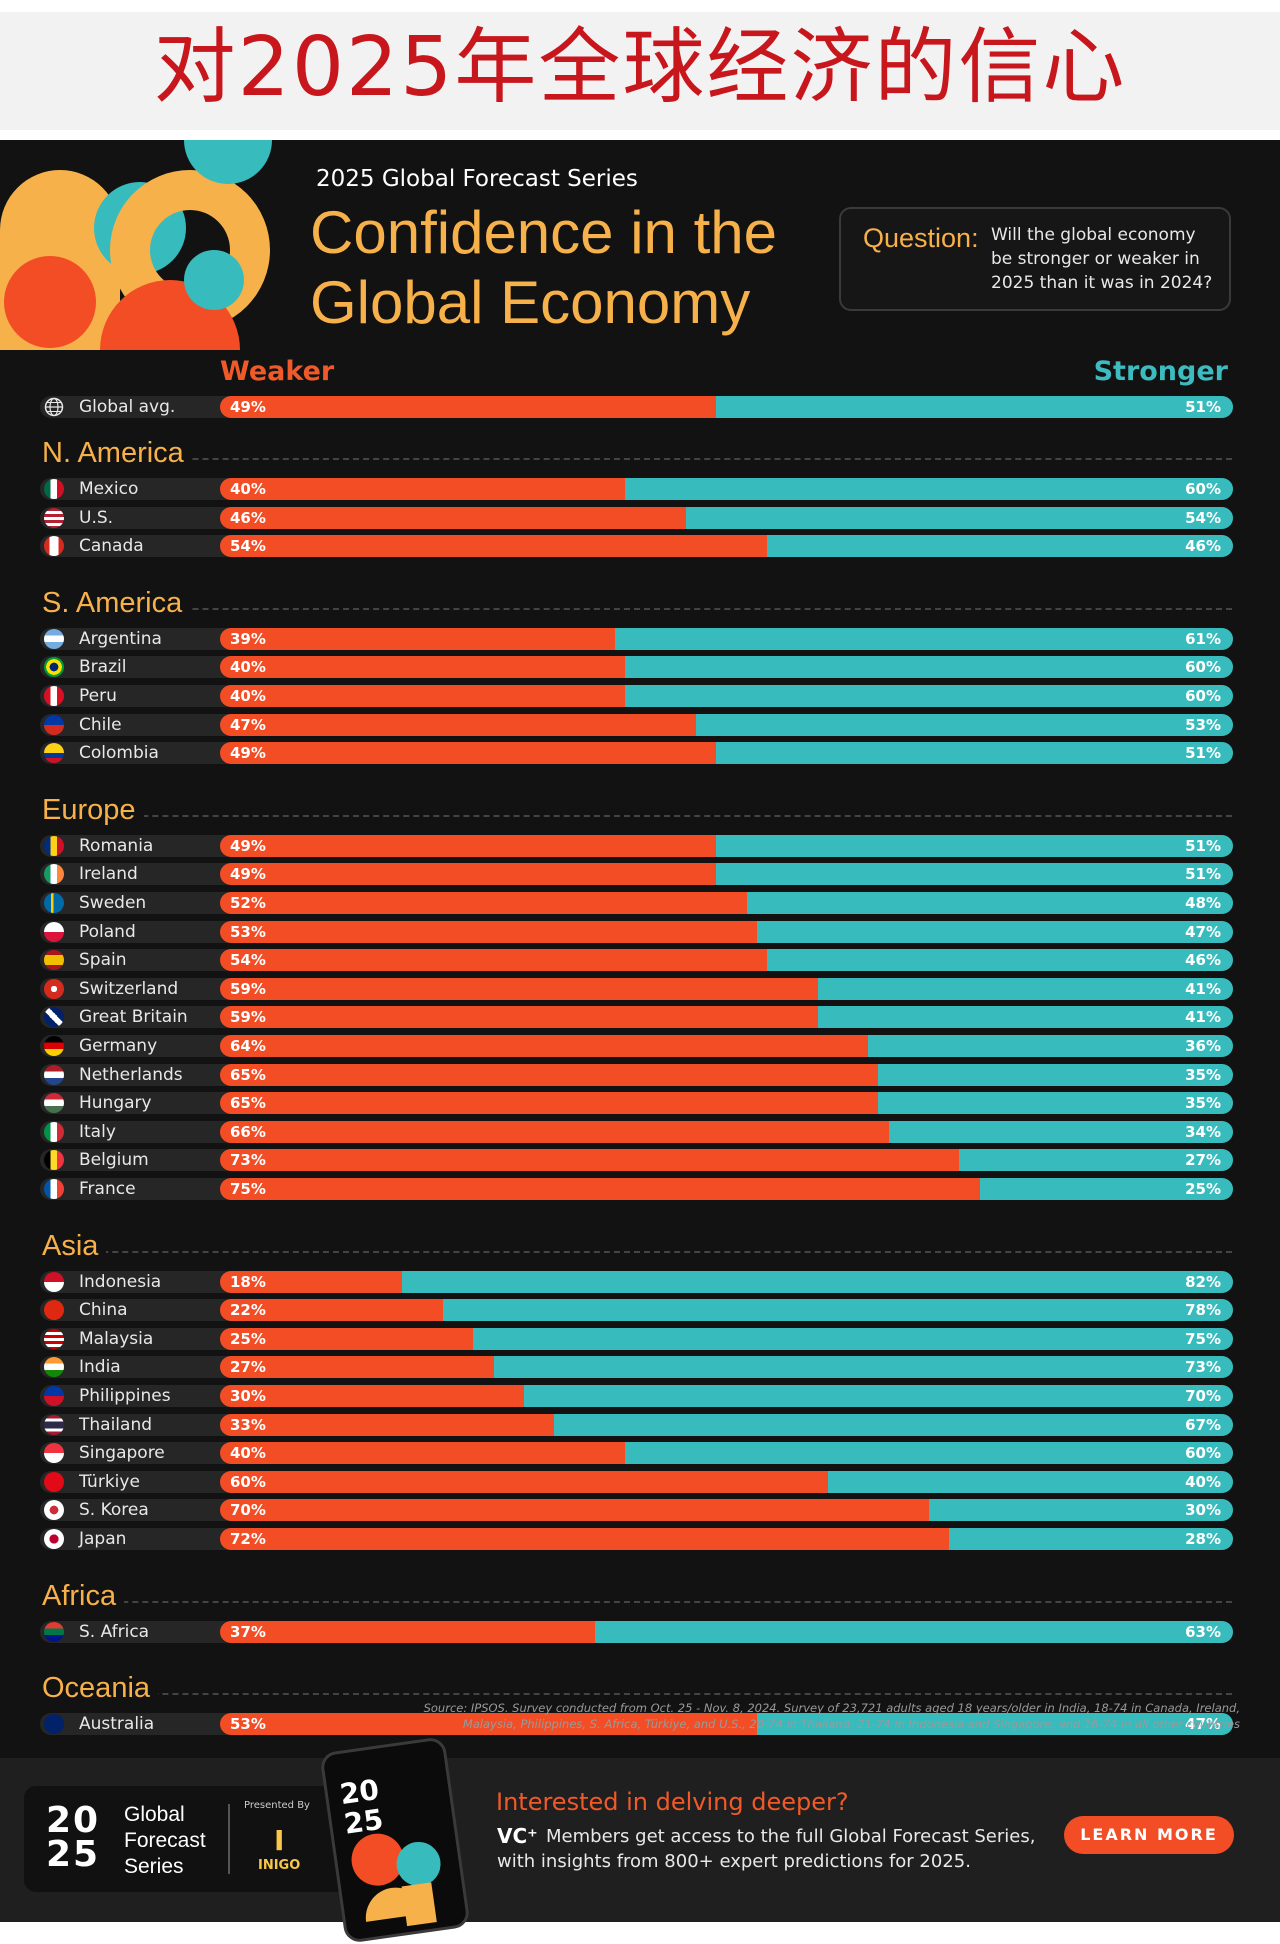 The width and height of the screenshot is (1280, 1944). Describe the element at coordinates (74, 1245) in the screenshot. I see `region-name: Asia` at that location.